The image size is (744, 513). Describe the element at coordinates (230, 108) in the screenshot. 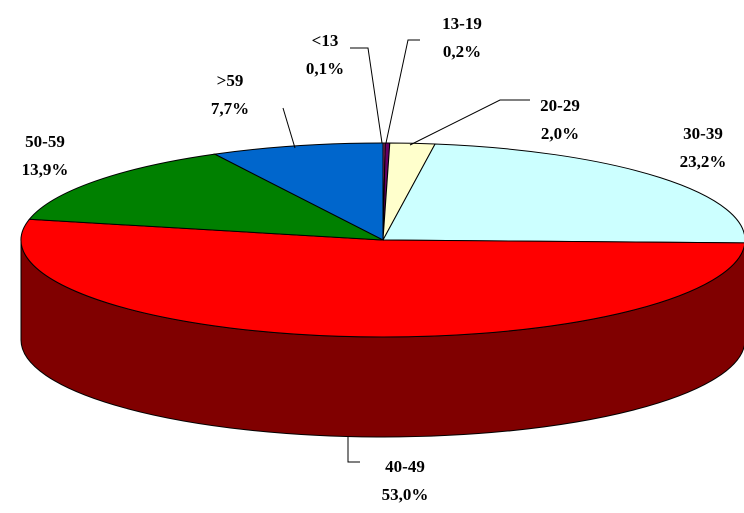

I see `value-label: 7,7%` at that location.